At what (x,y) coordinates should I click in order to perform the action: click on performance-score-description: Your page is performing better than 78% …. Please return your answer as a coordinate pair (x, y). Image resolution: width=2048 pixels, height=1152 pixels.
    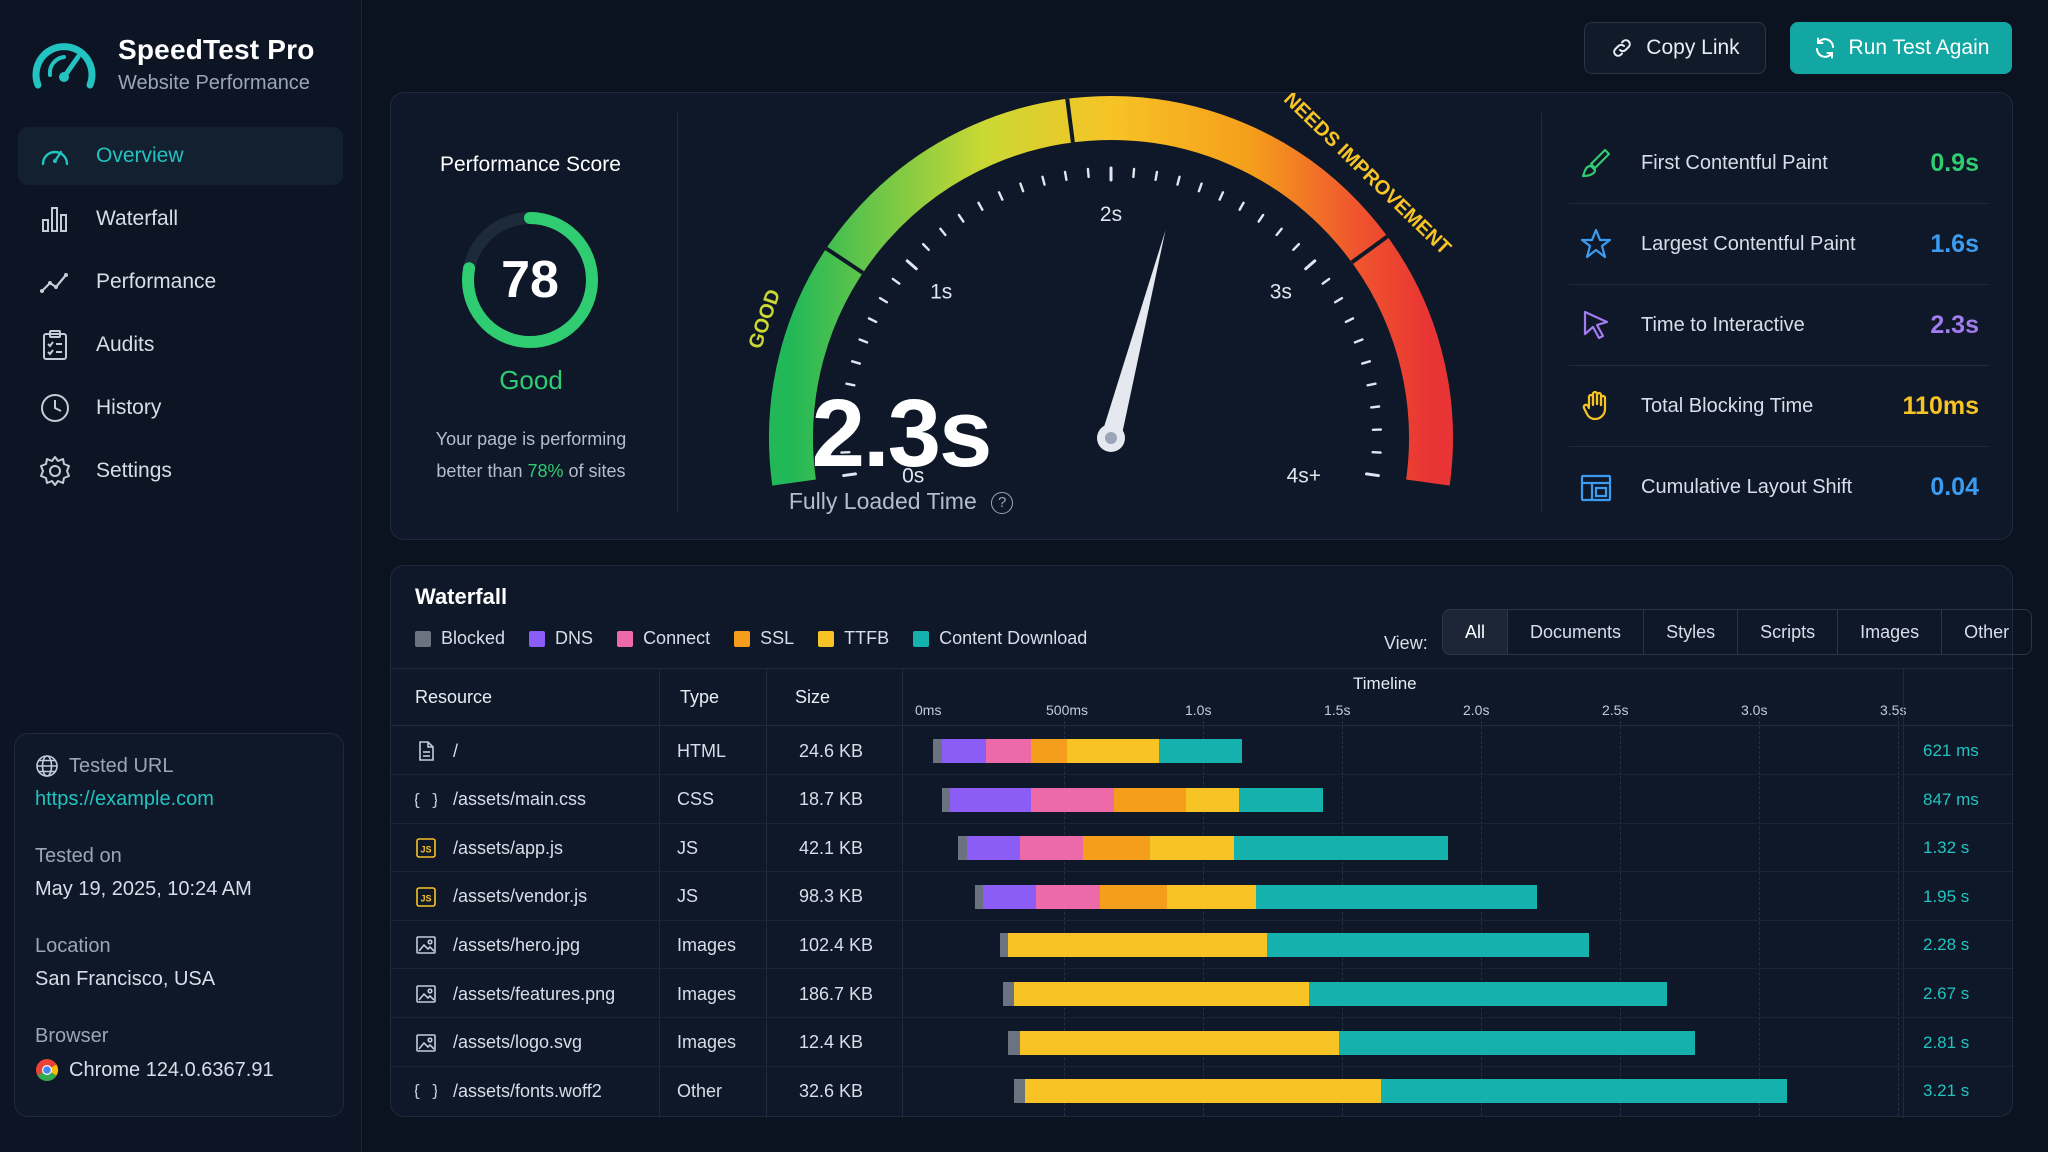
    Looking at the image, I should click on (531, 455).